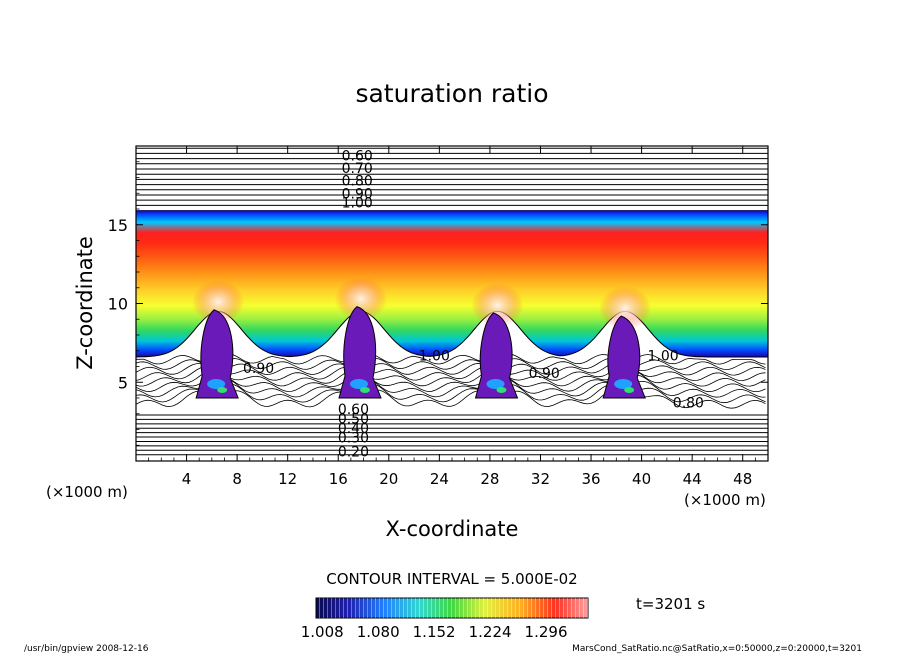 The width and height of the screenshot is (904, 659). Describe the element at coordinates (118, 225) in the screenshot. I see `y-tick-label: 15` at that location.